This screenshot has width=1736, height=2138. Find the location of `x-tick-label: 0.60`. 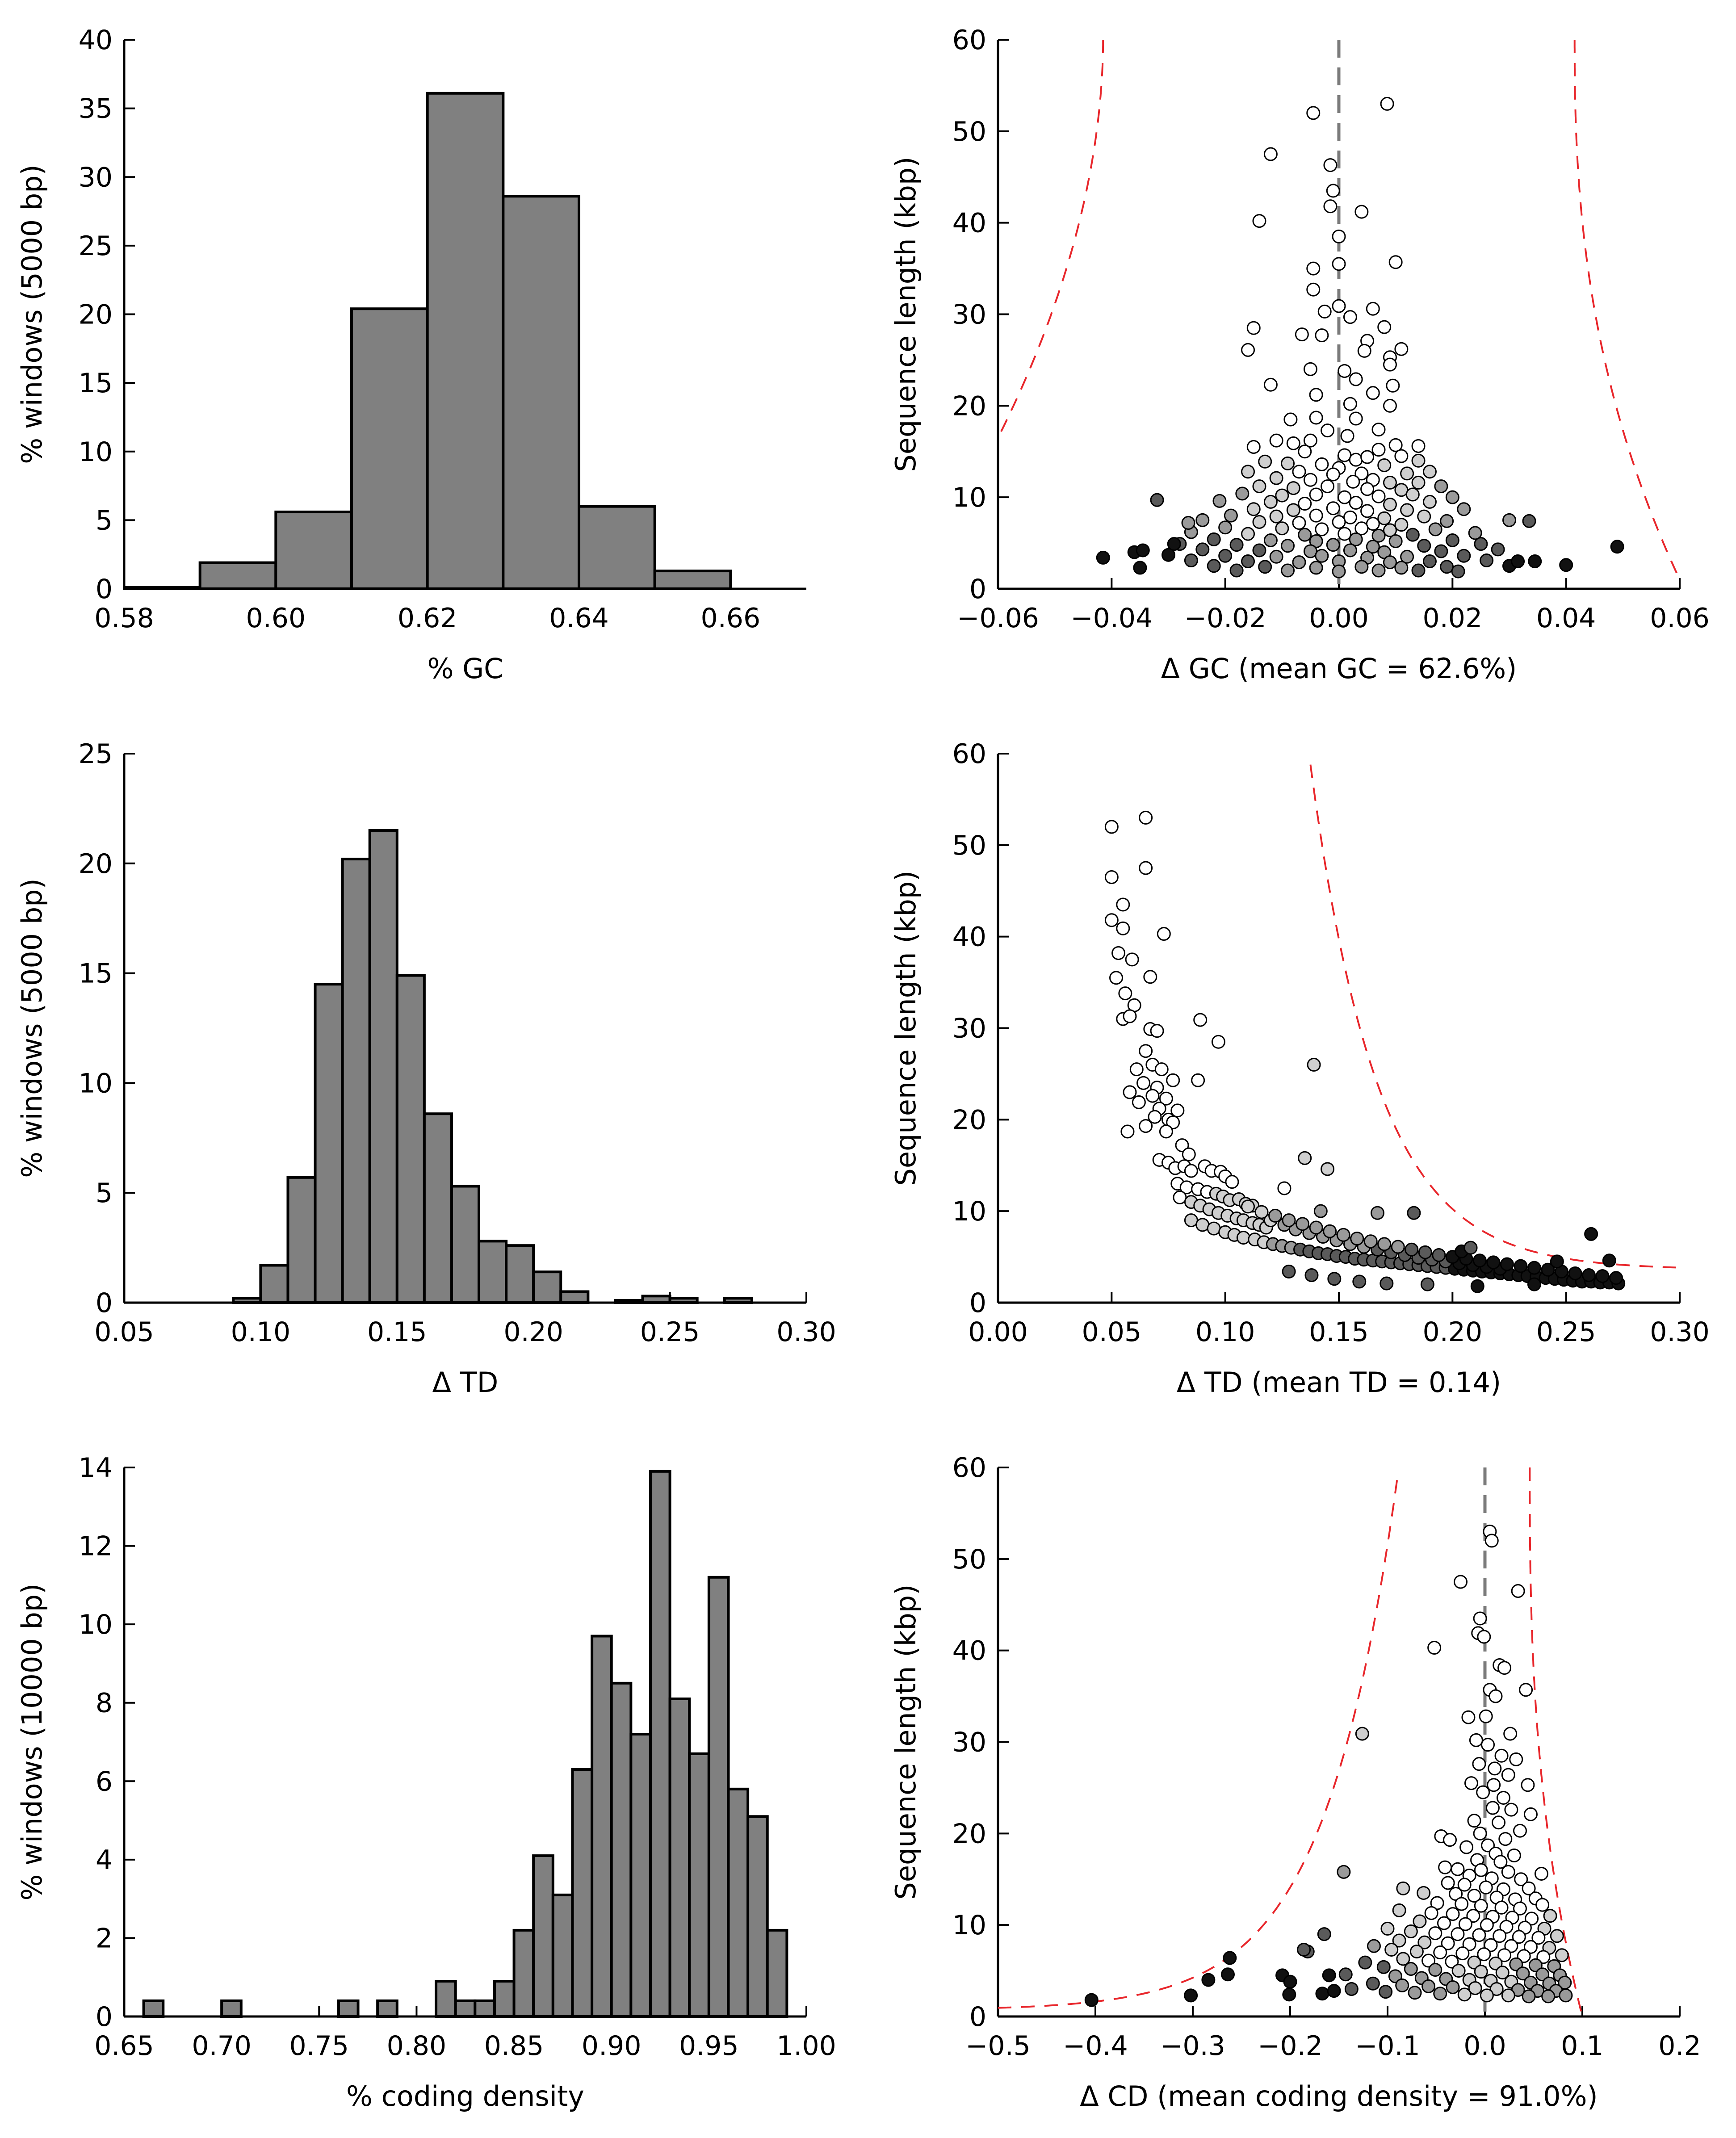

x-tick-label: 0.60 is located at coordinates (276, 619).